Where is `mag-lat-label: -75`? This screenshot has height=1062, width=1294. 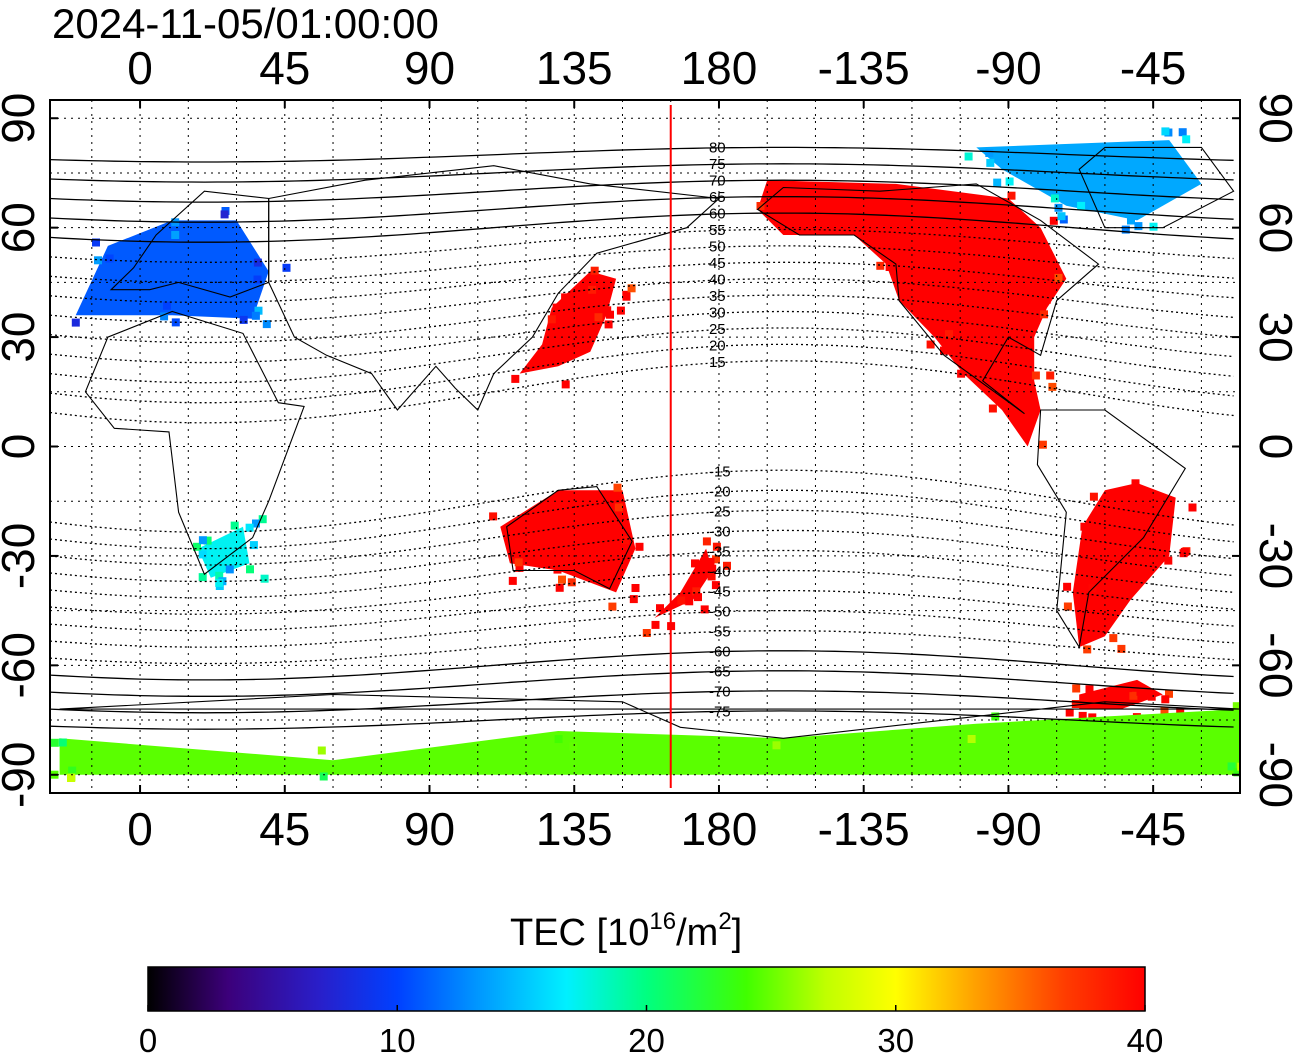
mag-lat-label: -75 is located at coordinates (720, 711).